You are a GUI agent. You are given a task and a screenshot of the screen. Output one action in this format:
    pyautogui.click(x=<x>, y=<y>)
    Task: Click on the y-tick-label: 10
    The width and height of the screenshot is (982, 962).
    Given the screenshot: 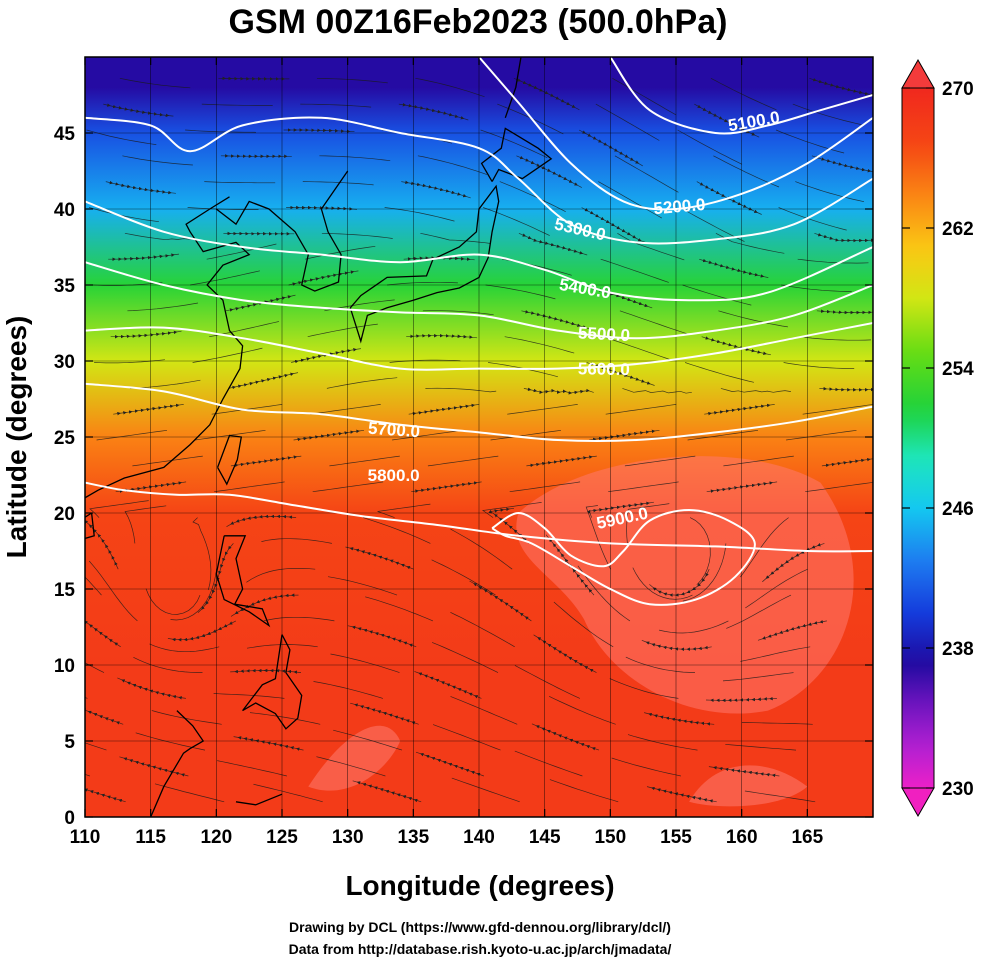 What is the action you would take?
    pyautogui.click(x=64, y=666)
    